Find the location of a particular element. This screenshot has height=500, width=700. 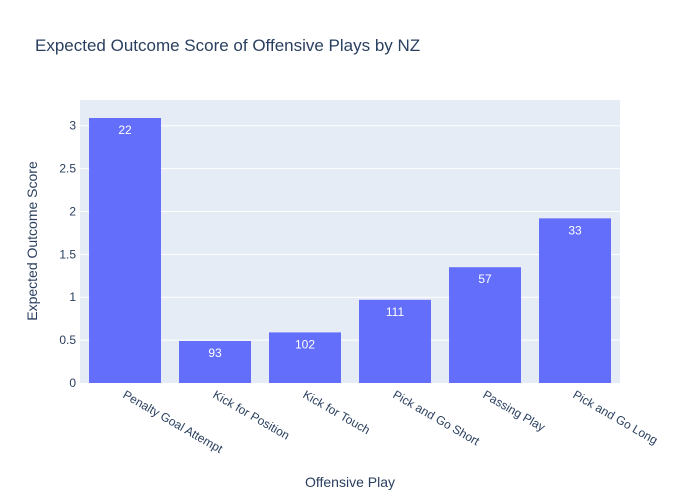

y-tick-label: 3 is located at coordinates (72, 126).